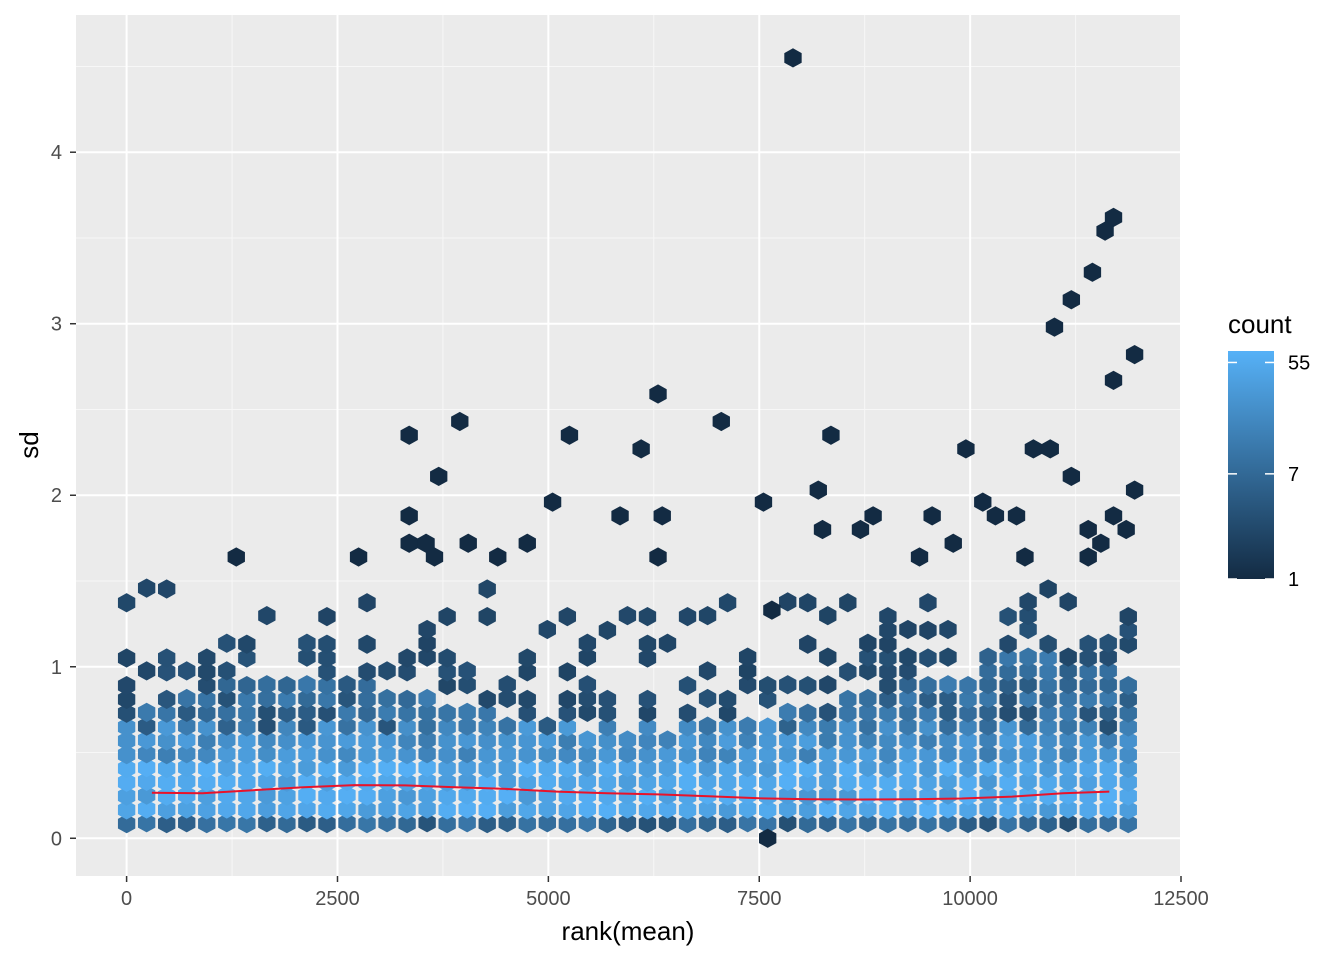 The width and height of the screenshot is (1344, 960). Describe the element at coordinates (1251, 465) in the screenshot. I see `legend-colorbar` at that location.